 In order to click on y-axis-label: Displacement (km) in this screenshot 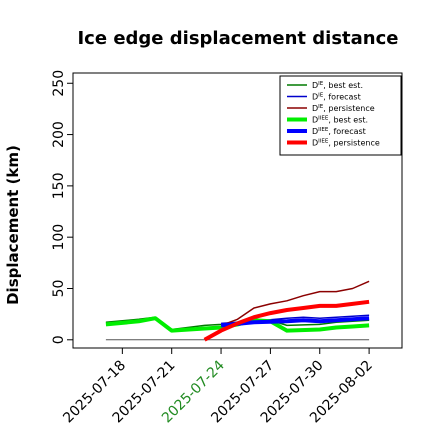, I will do `click(13, 225)`.